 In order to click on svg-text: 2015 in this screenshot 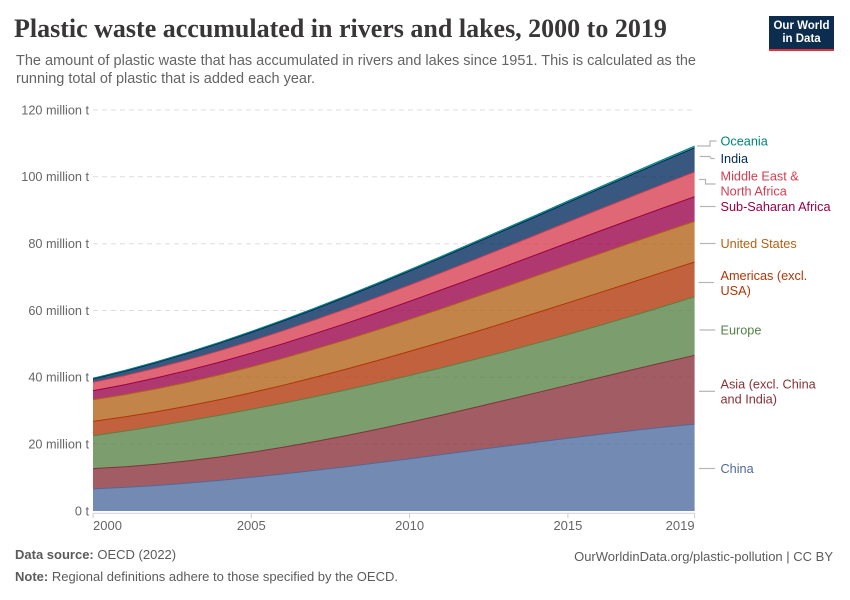, I will do `click(567, 525)`.